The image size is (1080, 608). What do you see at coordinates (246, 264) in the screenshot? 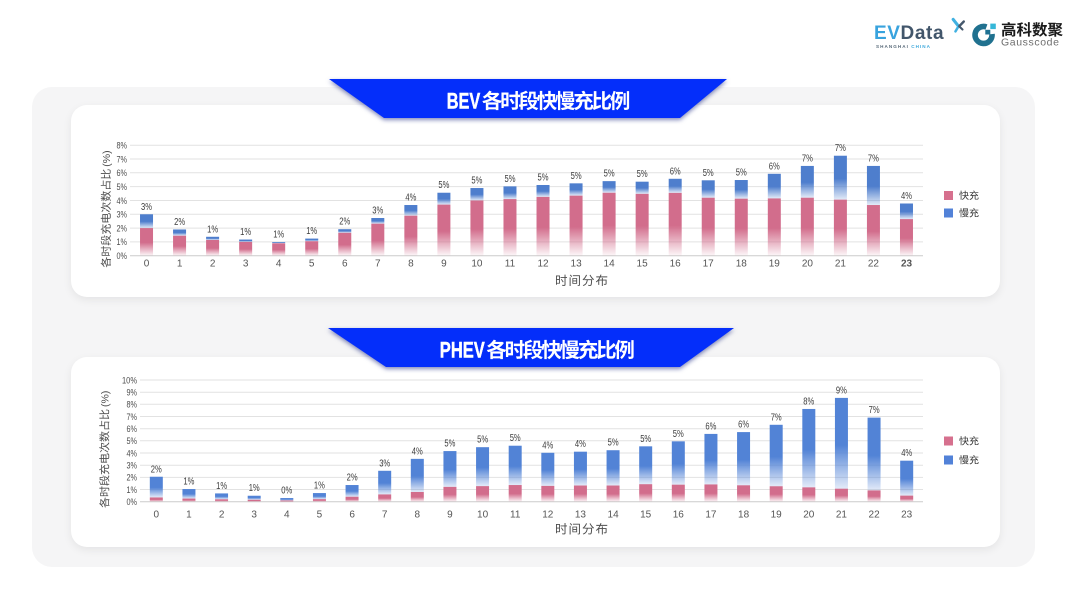
I see `svg-text: 3` at bounding box center [246, 264].